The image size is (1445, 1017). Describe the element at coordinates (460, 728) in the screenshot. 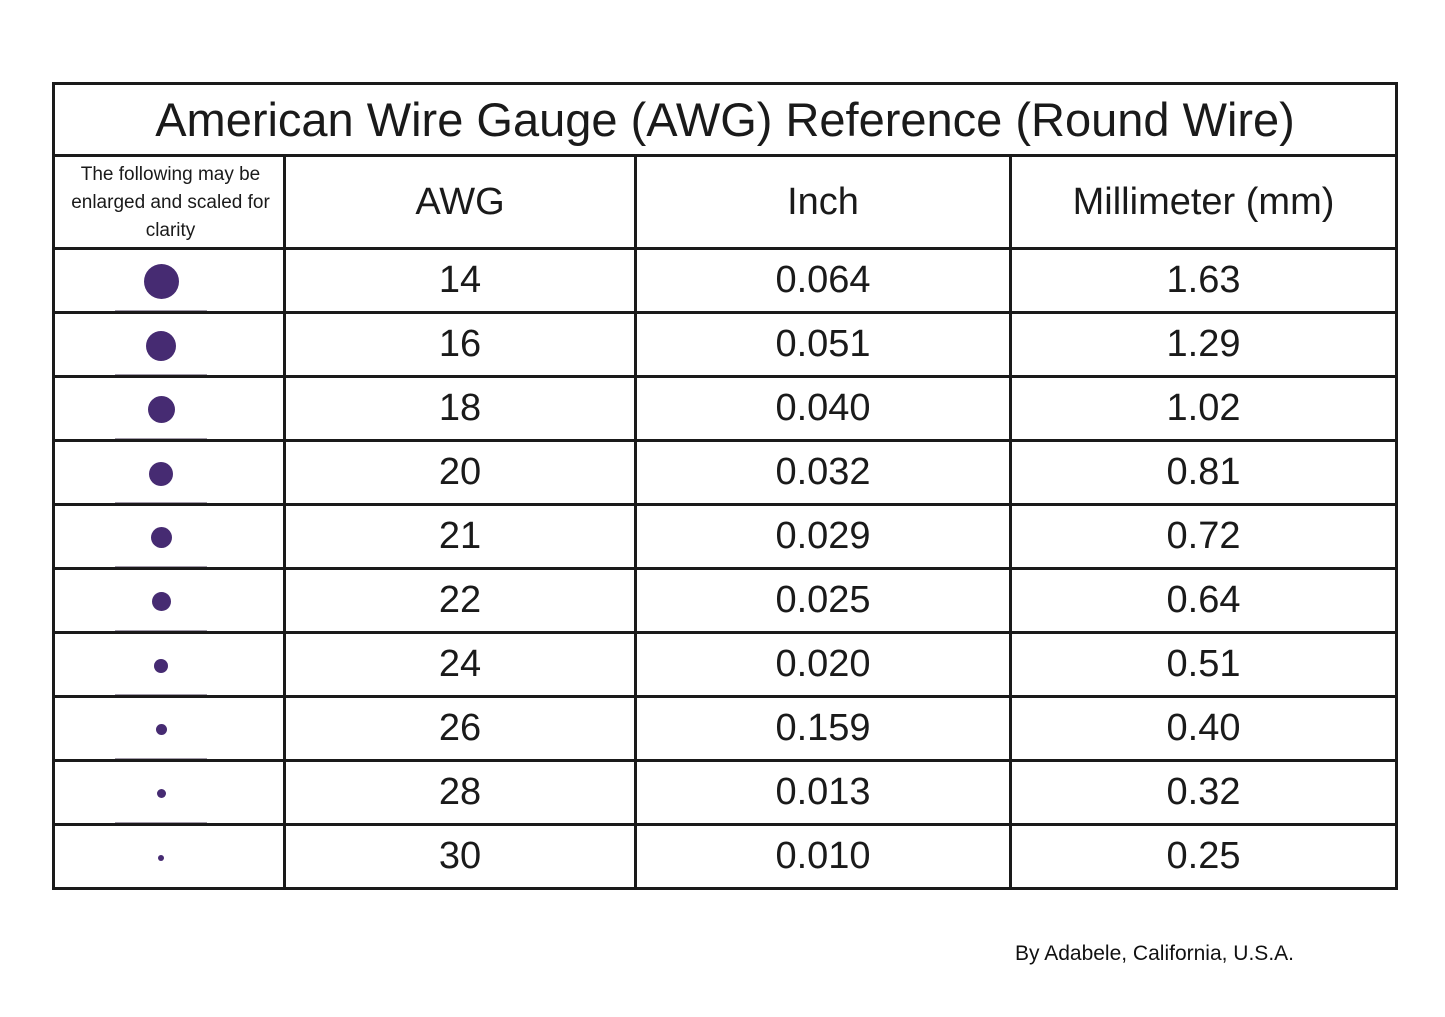

I see `awg-value: 26` at that location.